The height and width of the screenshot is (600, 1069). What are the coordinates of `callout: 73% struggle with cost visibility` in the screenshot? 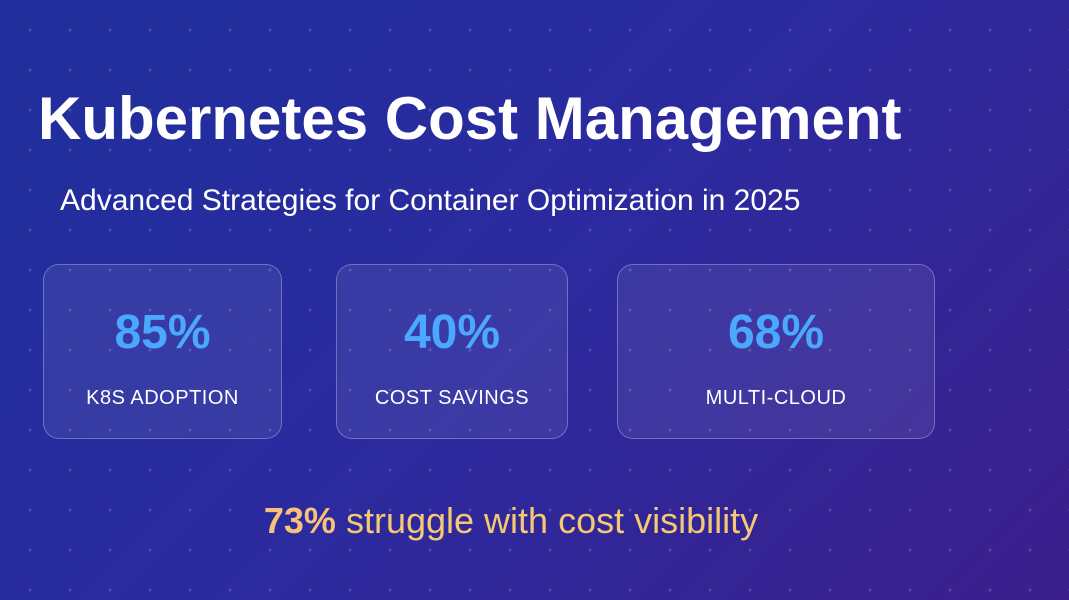 It's located at (511, 521).